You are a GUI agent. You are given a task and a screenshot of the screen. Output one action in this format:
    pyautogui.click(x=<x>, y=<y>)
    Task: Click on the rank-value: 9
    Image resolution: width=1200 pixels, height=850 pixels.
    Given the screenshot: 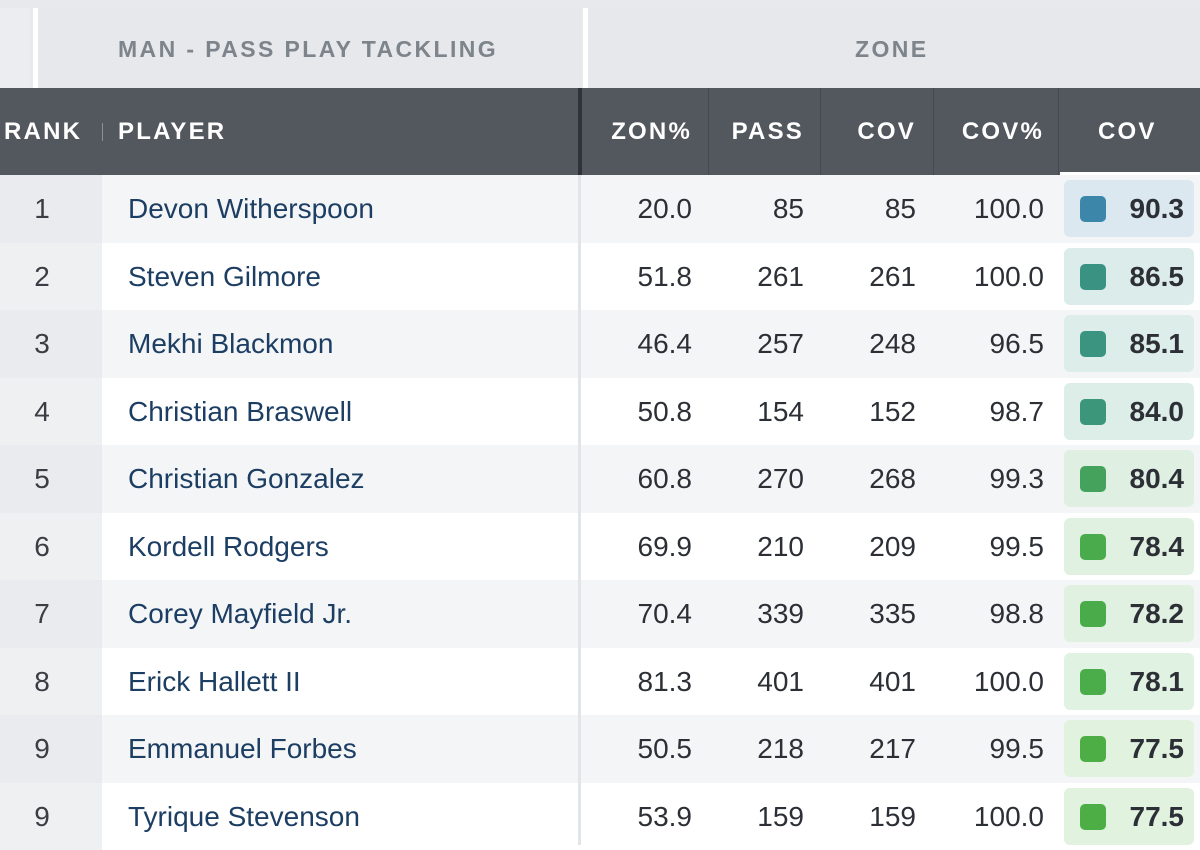 What is the action you would take?
    pyautogui.click(x=42, y=816)
    